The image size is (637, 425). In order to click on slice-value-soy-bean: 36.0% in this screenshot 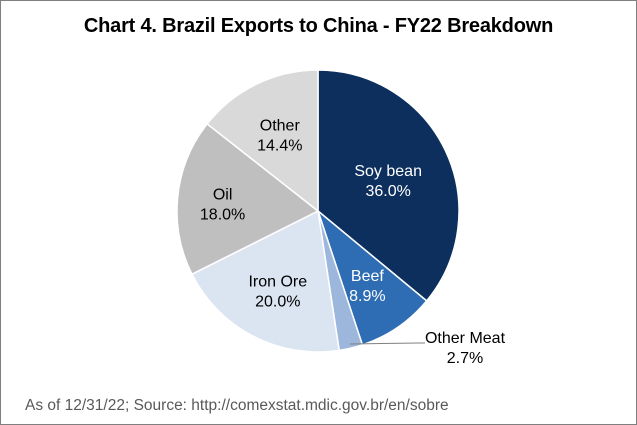, I will do `click(387, 191)`.